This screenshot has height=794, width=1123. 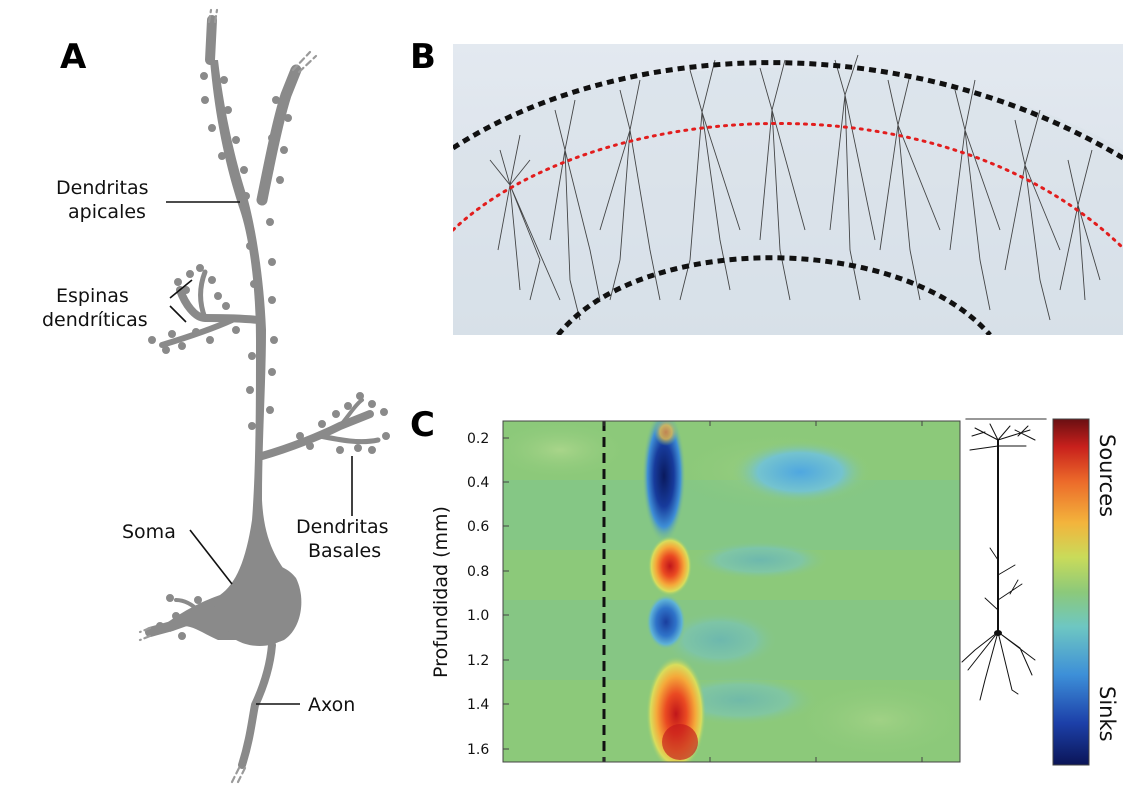 What do you see at coordinates (92, 296) in the screenshot?
I see `label-spines-line1: Espinas` at bounding box center [92, 296].